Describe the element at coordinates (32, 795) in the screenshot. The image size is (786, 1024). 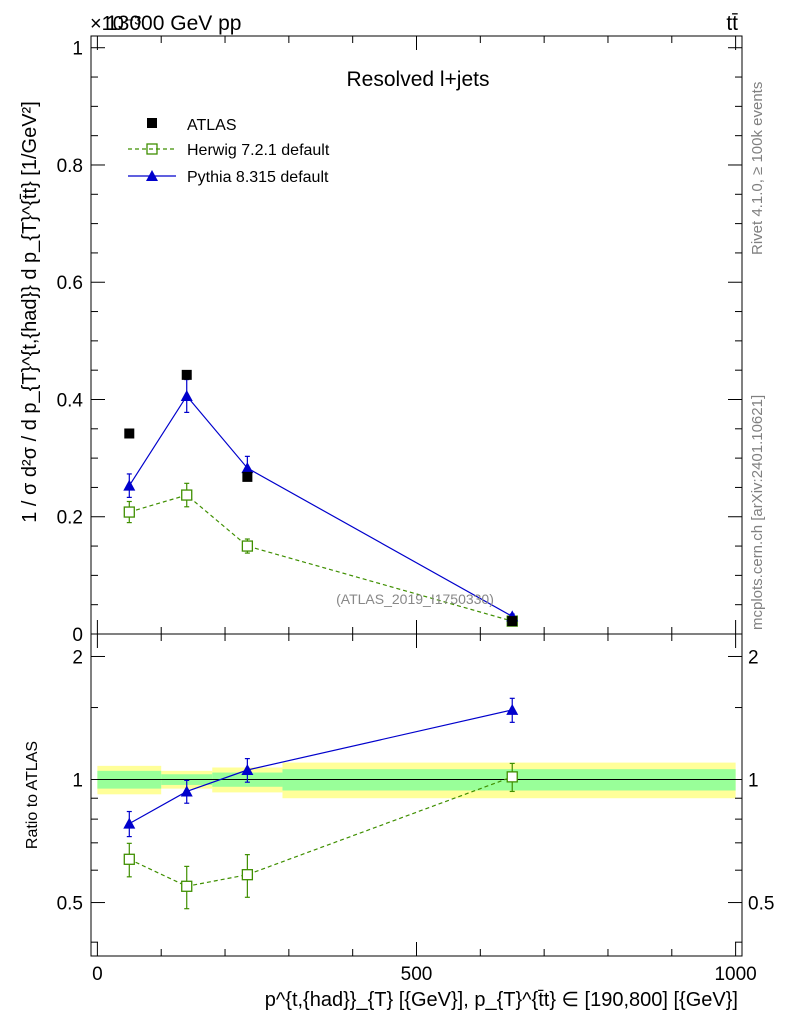
I see `ratio-ylabel: Ratio to ATLAS` at that location.